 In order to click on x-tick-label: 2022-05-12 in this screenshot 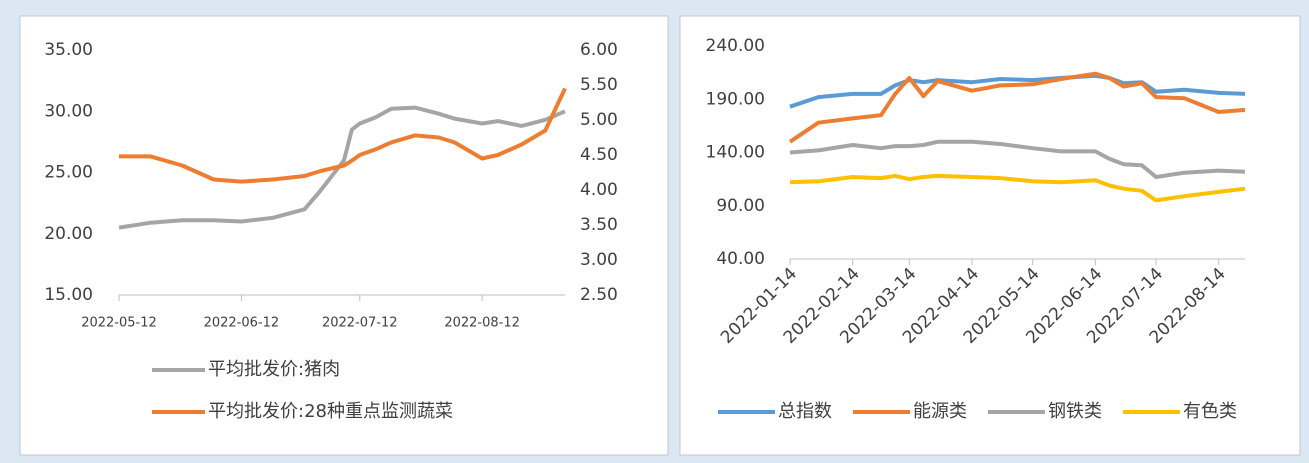, I will do `click(119, 323)`.